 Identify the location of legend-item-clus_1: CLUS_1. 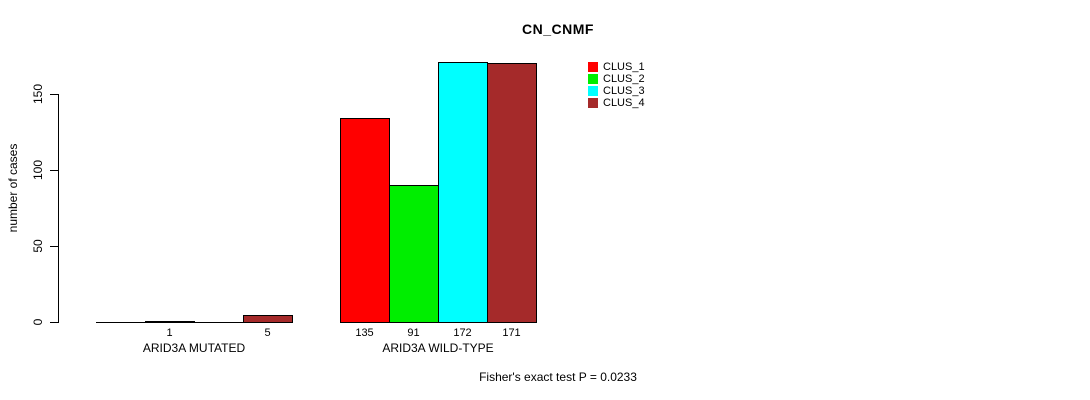
(616, 67).